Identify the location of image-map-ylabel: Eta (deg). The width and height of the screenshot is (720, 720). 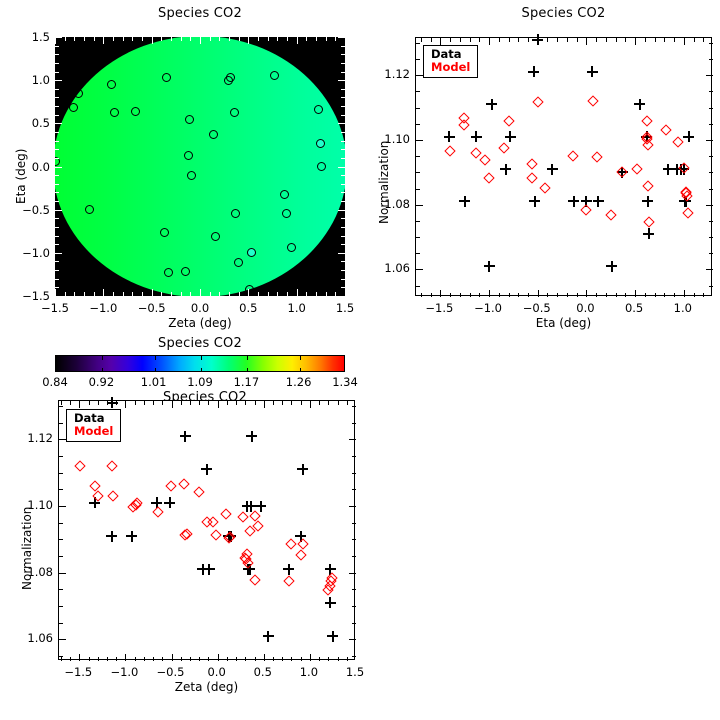
(21, 176).